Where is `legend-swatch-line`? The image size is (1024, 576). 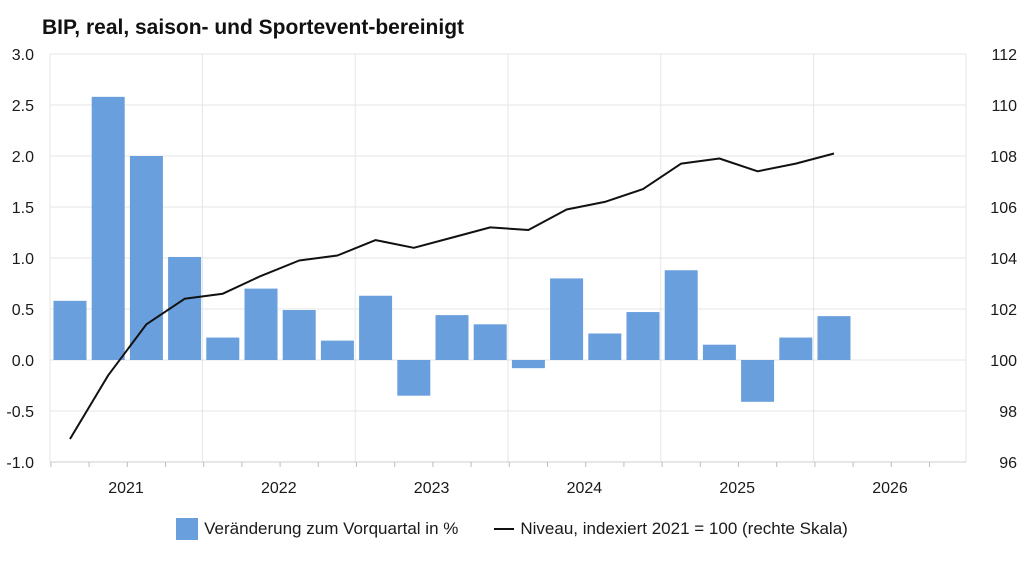
legend-swatch-line is located at coordinates (504, 529).